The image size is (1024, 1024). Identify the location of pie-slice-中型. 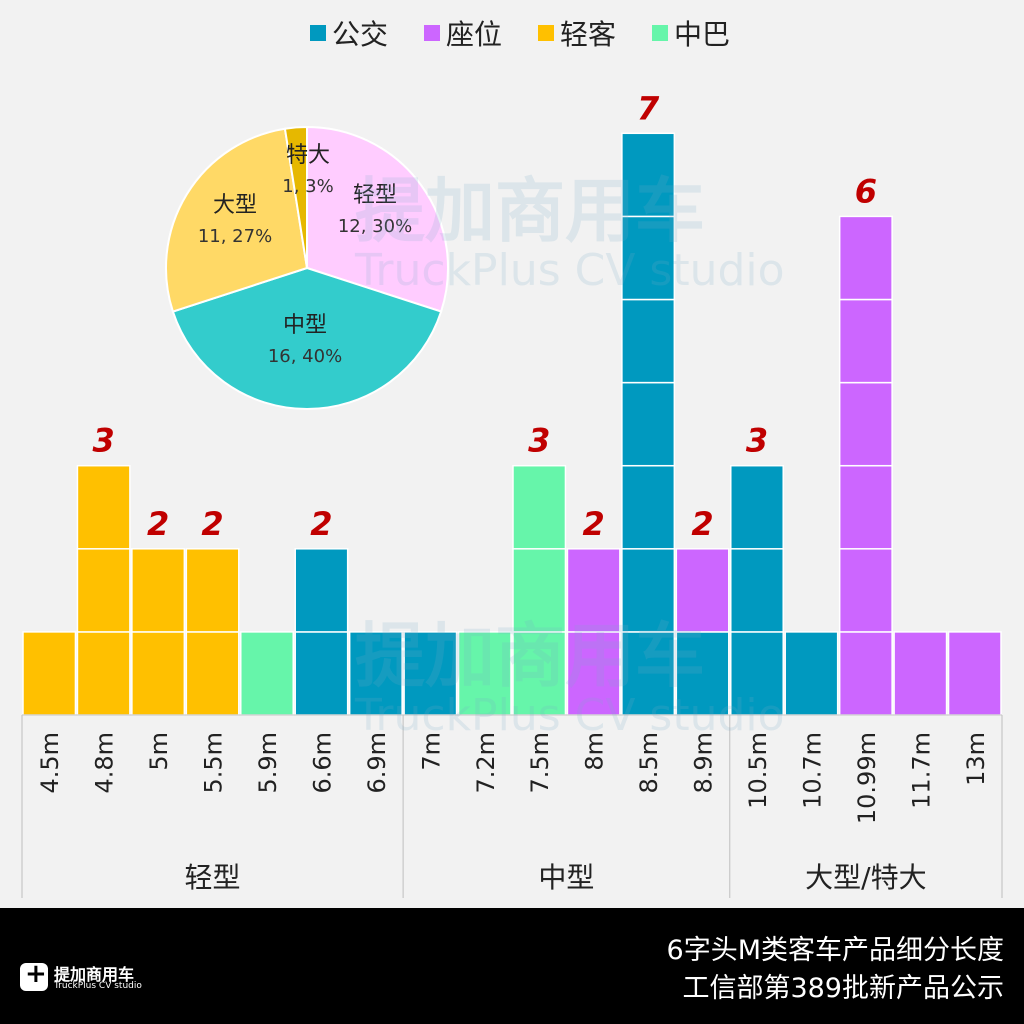
(307, 338).